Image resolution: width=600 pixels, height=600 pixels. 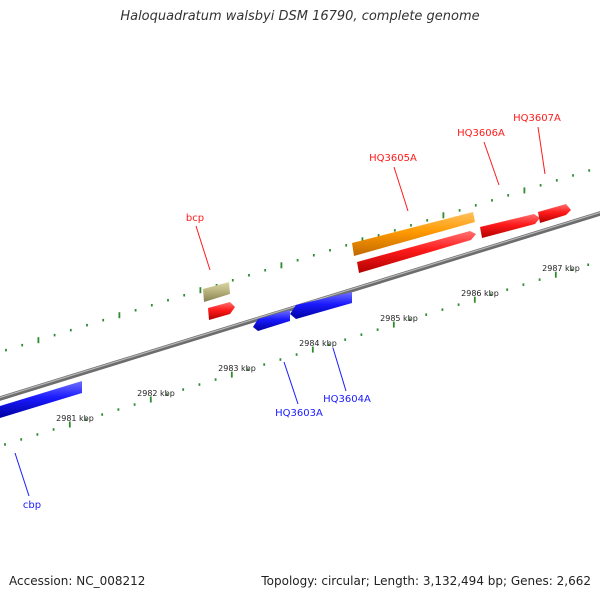 I want to click on gene-HQ3605A, so click(x=416, y=252).